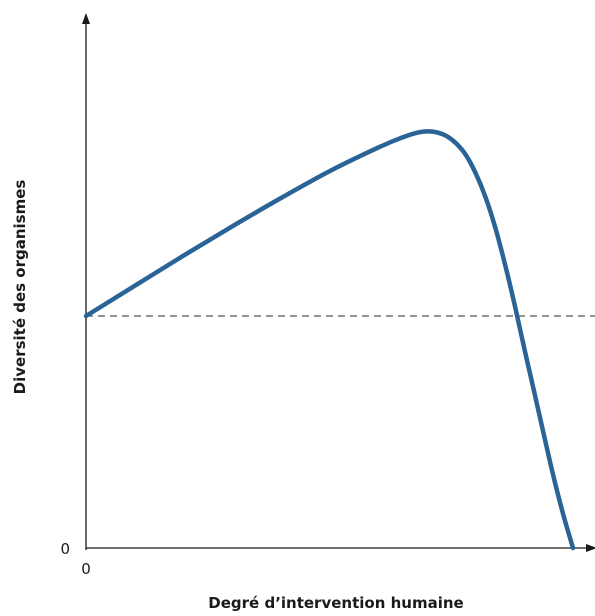  What do you see at coordinates (86, 569) in the screenshot?
I see `x-tick-label: 0` at bounding box center [86, 569].